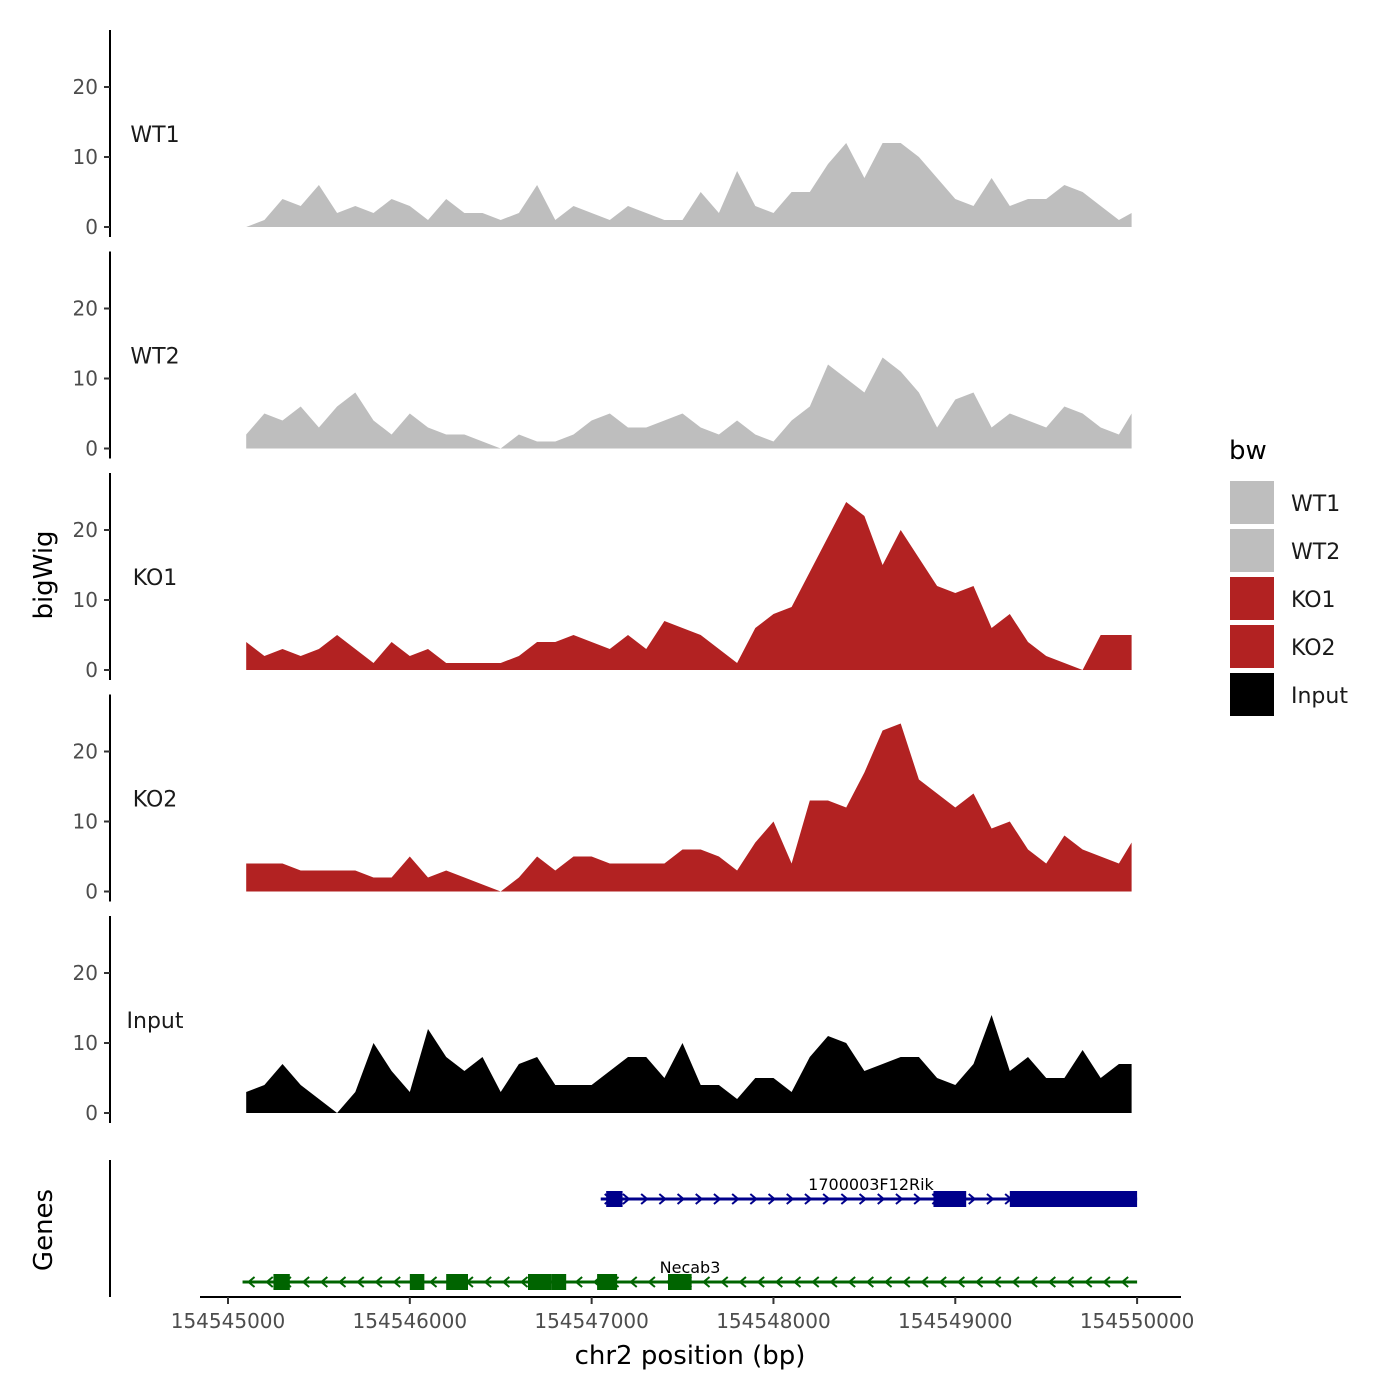 The width and height of the screenshot is (1400, 1400). Describe the element at coordinates (1252, 646) in the screenshot. I see `legend-swatch-ko2` at that location.